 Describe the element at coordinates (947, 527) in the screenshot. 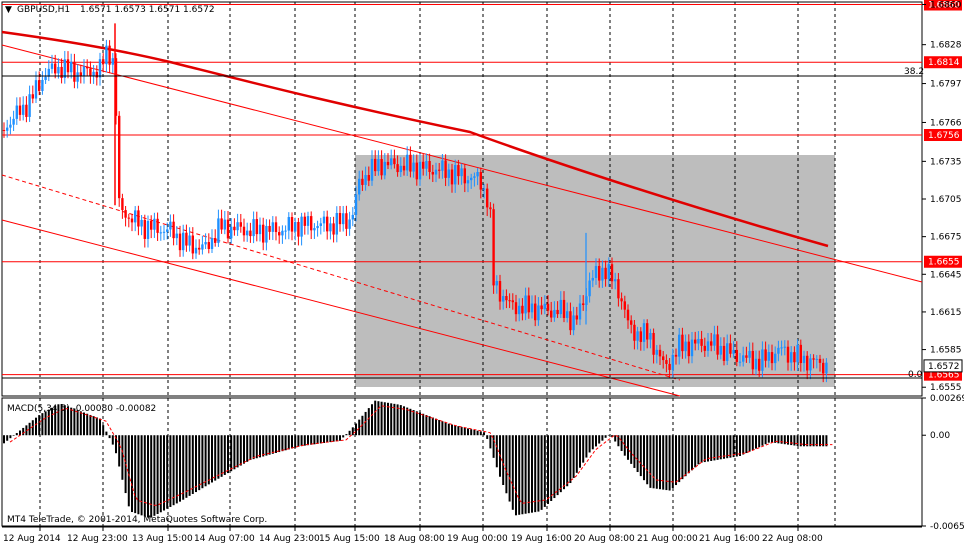

I see `macd-tick-label: -0.00656` at that location.